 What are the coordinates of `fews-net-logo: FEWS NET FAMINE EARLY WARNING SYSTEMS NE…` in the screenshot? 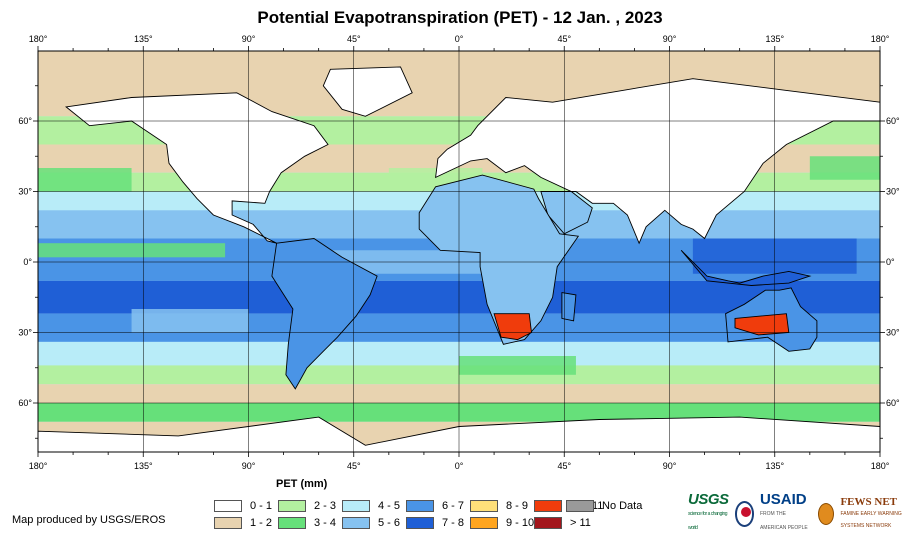 It's located at (880, 514).